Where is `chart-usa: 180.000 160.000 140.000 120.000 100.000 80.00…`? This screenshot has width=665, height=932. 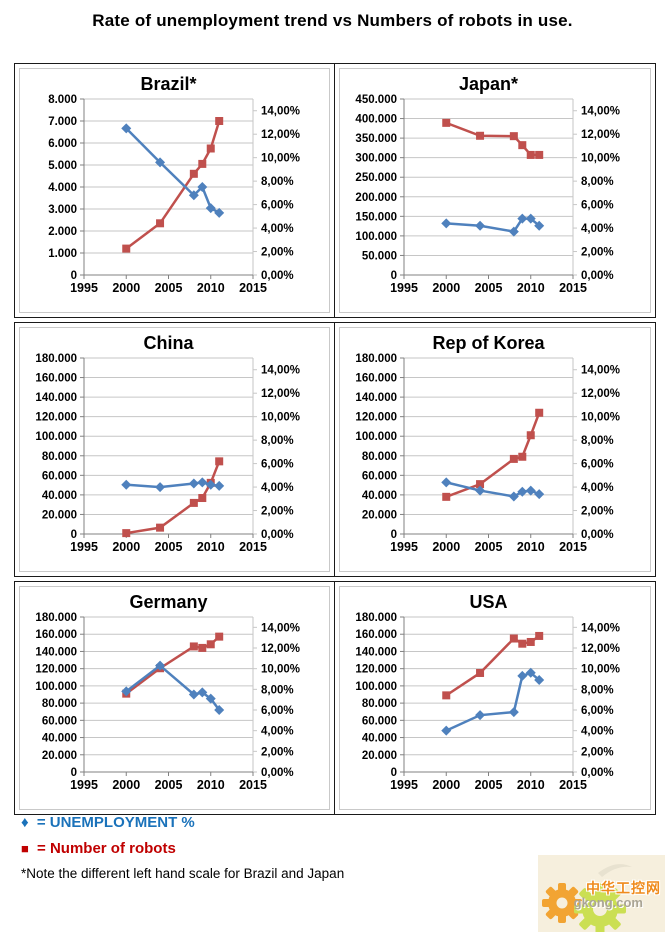 chart-usa: 180.000 160.000 140.000 120.000 100.000 80.00… is located at coordinates (487, 692).